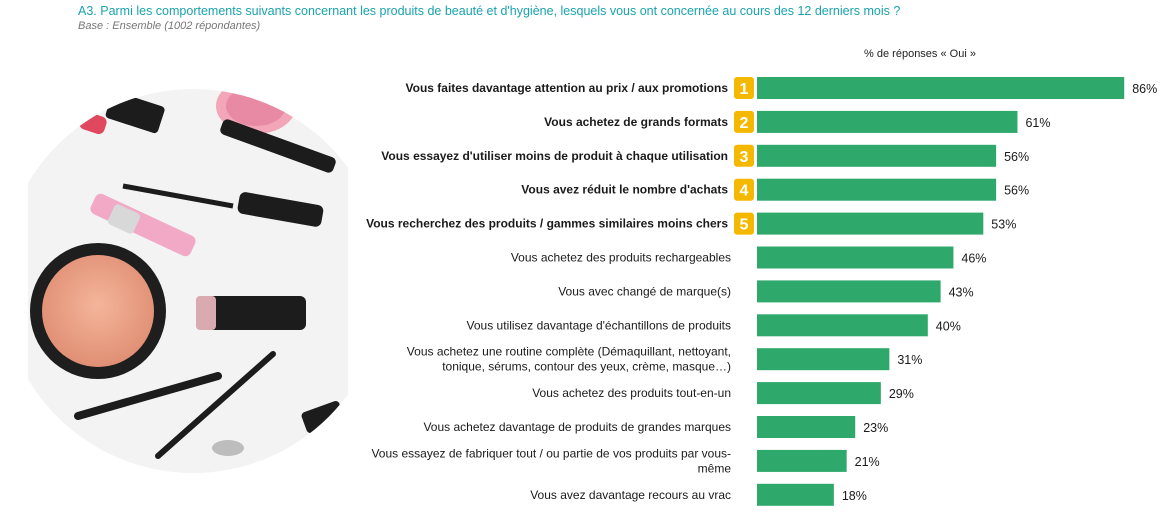 This screenshot has width=1164, height=520. Describe the element at coordinates (875, 428) in the screenshot. I see `value-label: 23%` at that location.